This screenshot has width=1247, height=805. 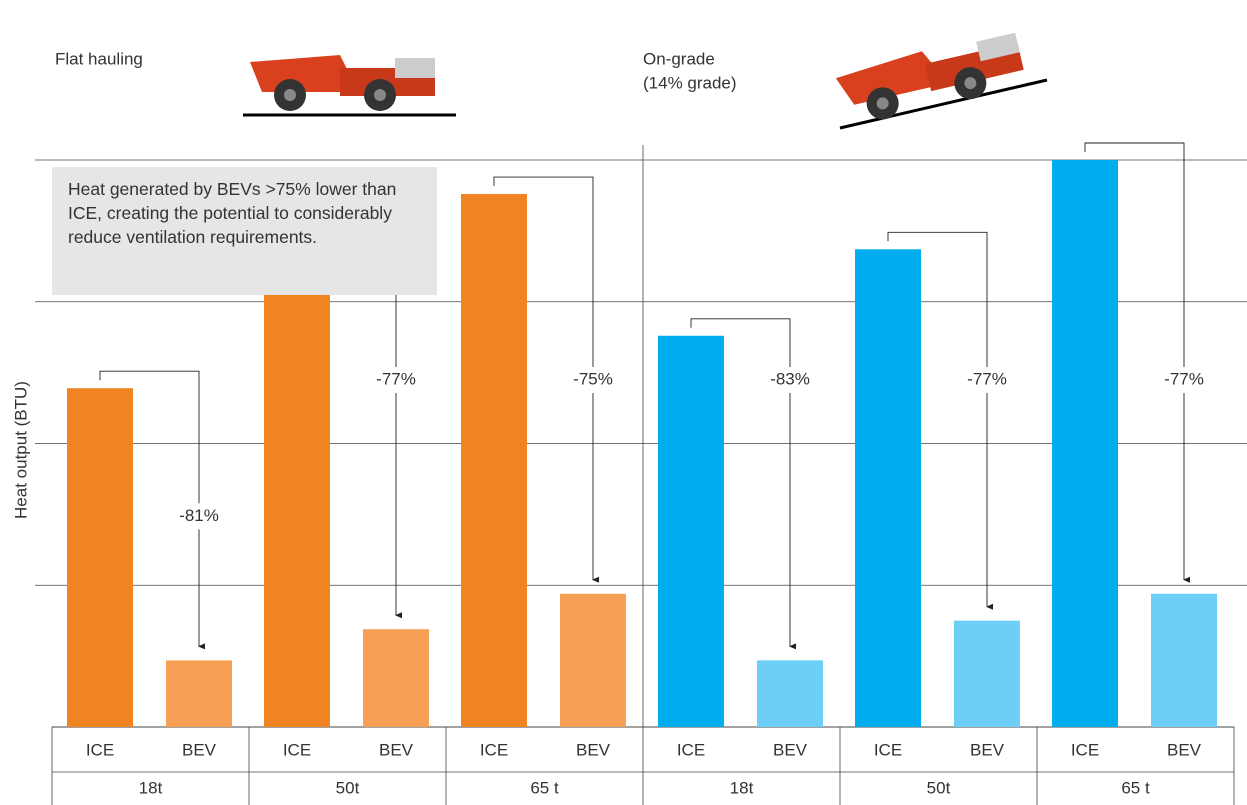 What do you see at coordinates (941, 81) in the screenshot?
I see `truck-grade` at bounding box center [941, 81].